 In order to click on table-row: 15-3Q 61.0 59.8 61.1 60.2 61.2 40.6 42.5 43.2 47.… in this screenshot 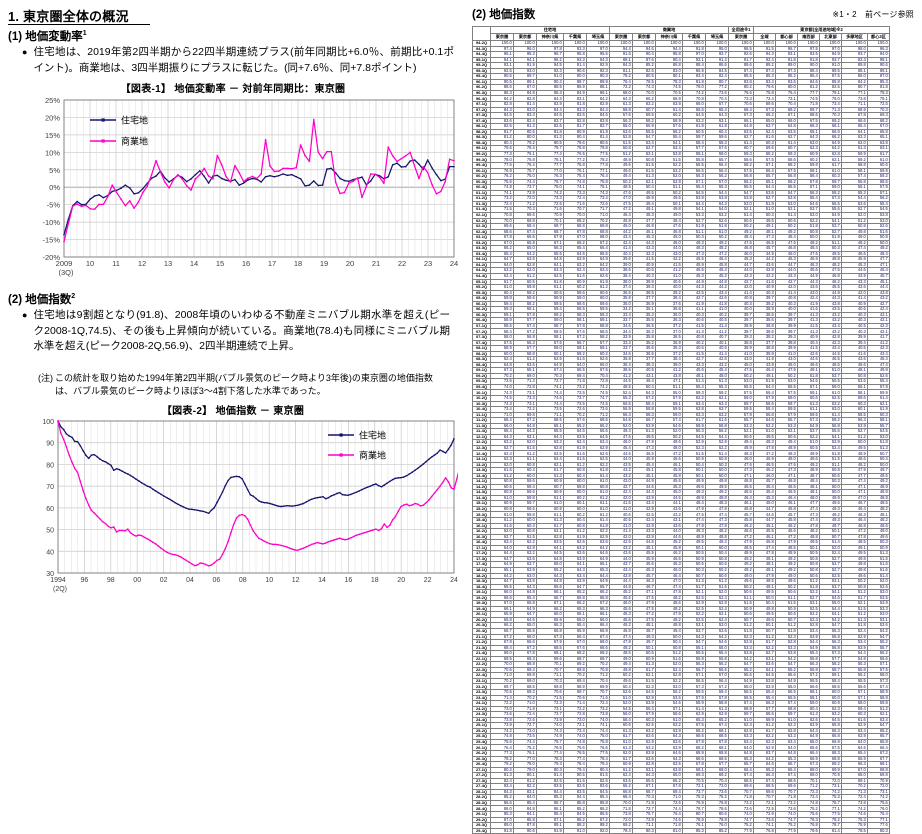, I will do `click(681, 514)`.